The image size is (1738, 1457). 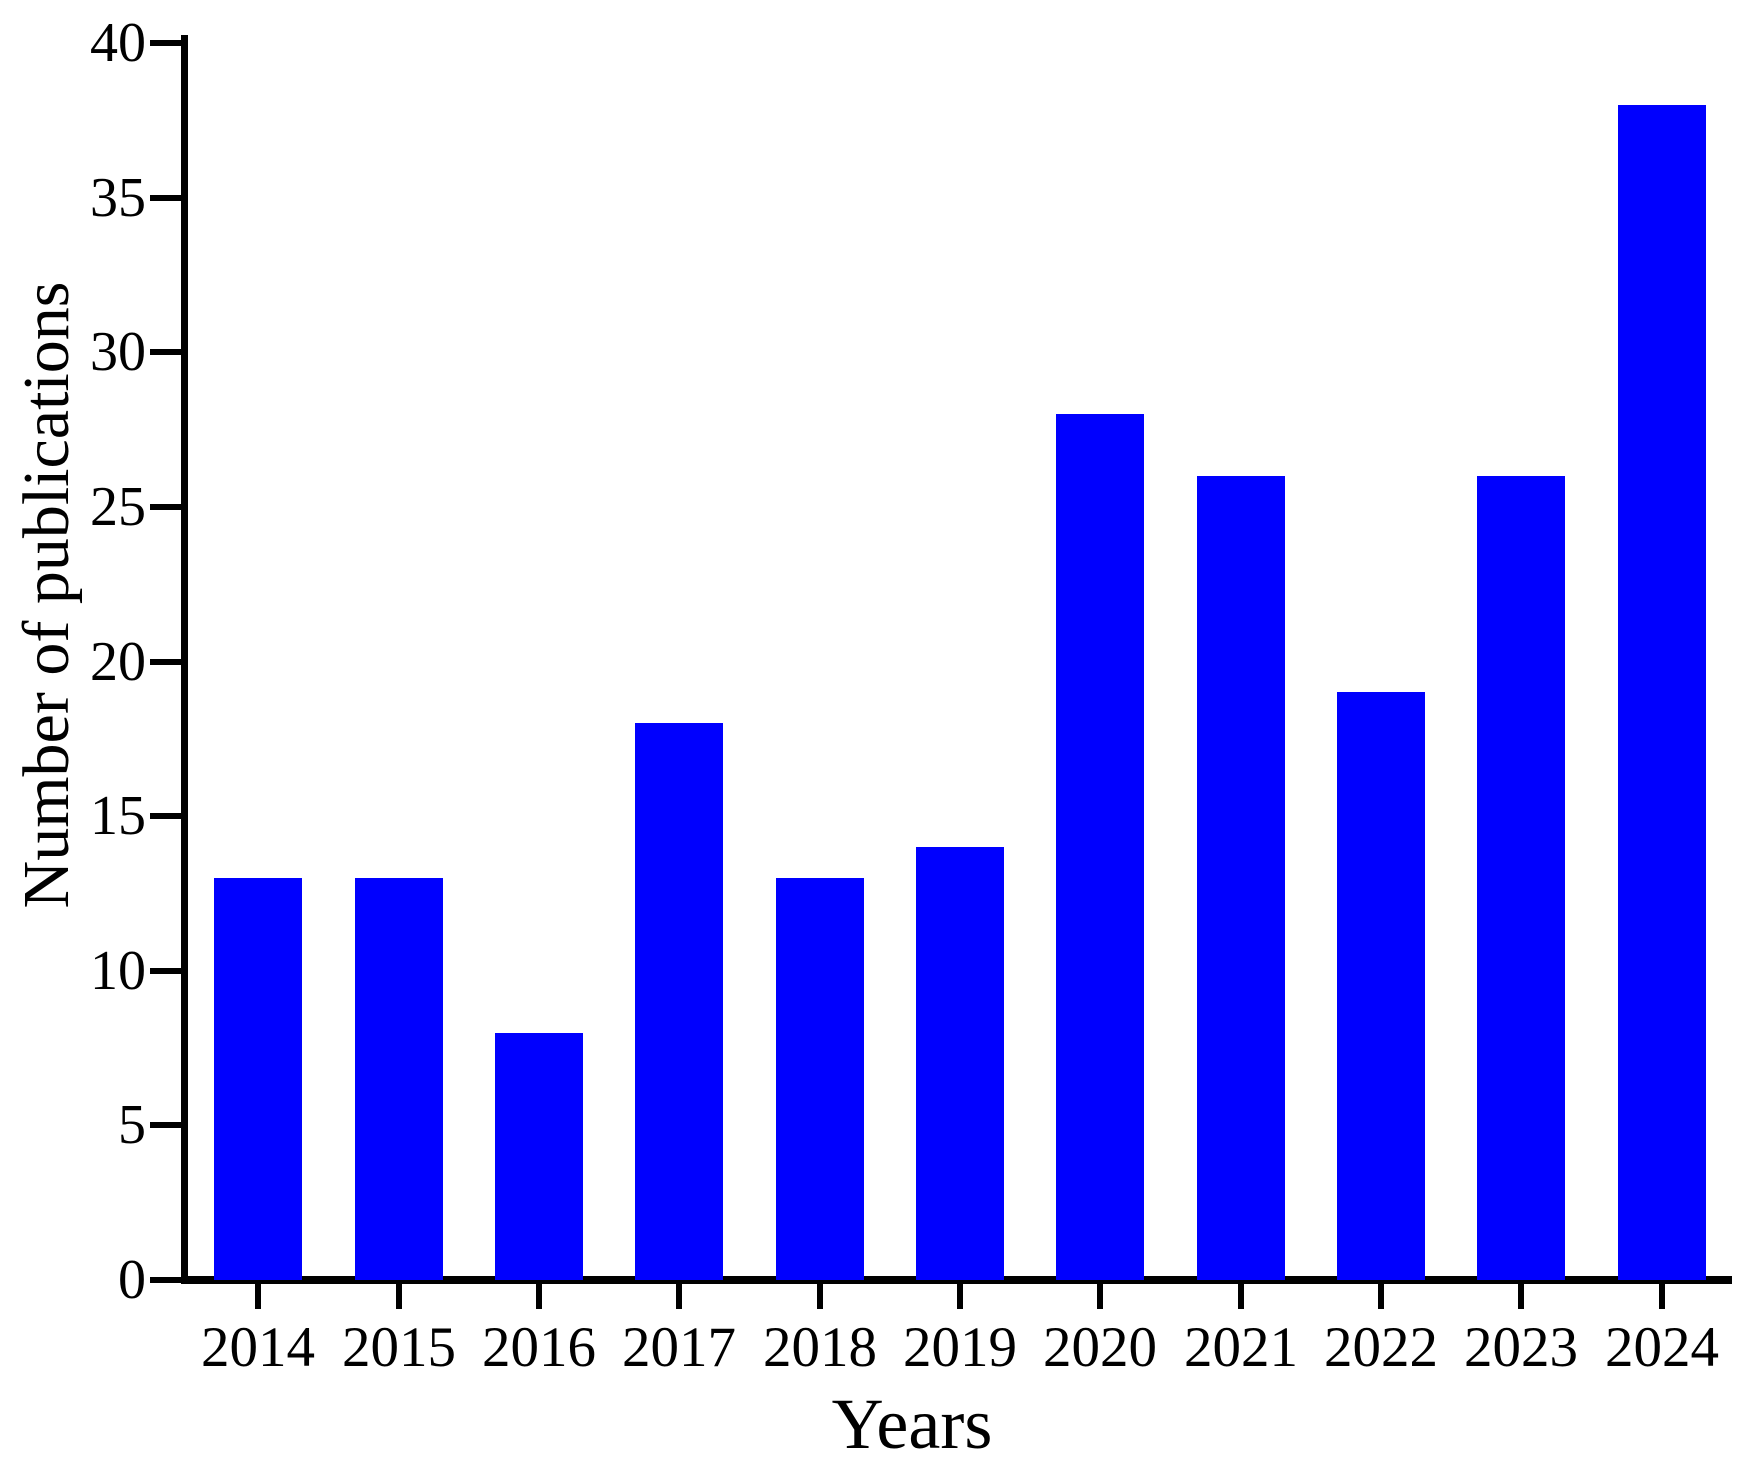 I want to click on x-axis-line, so click(x=956, y=1280).